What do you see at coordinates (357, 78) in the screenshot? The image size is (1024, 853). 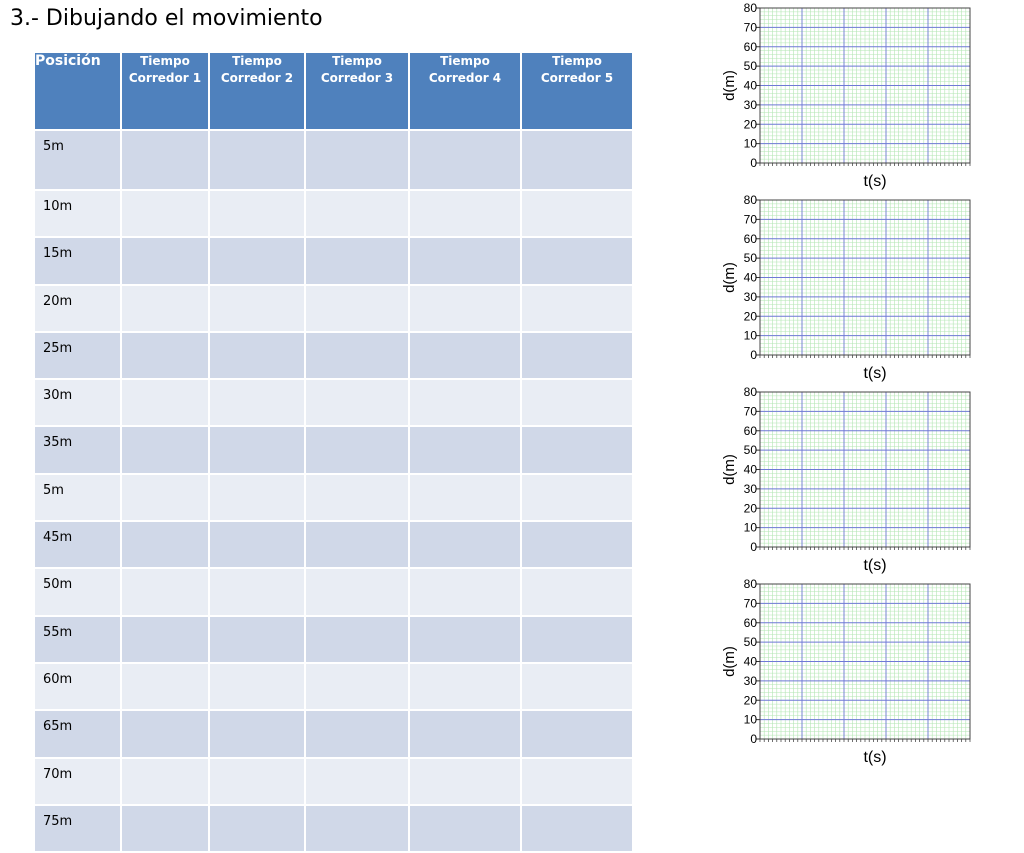 I see `header-label: Corredor 3` at bounding box center [357, 78].